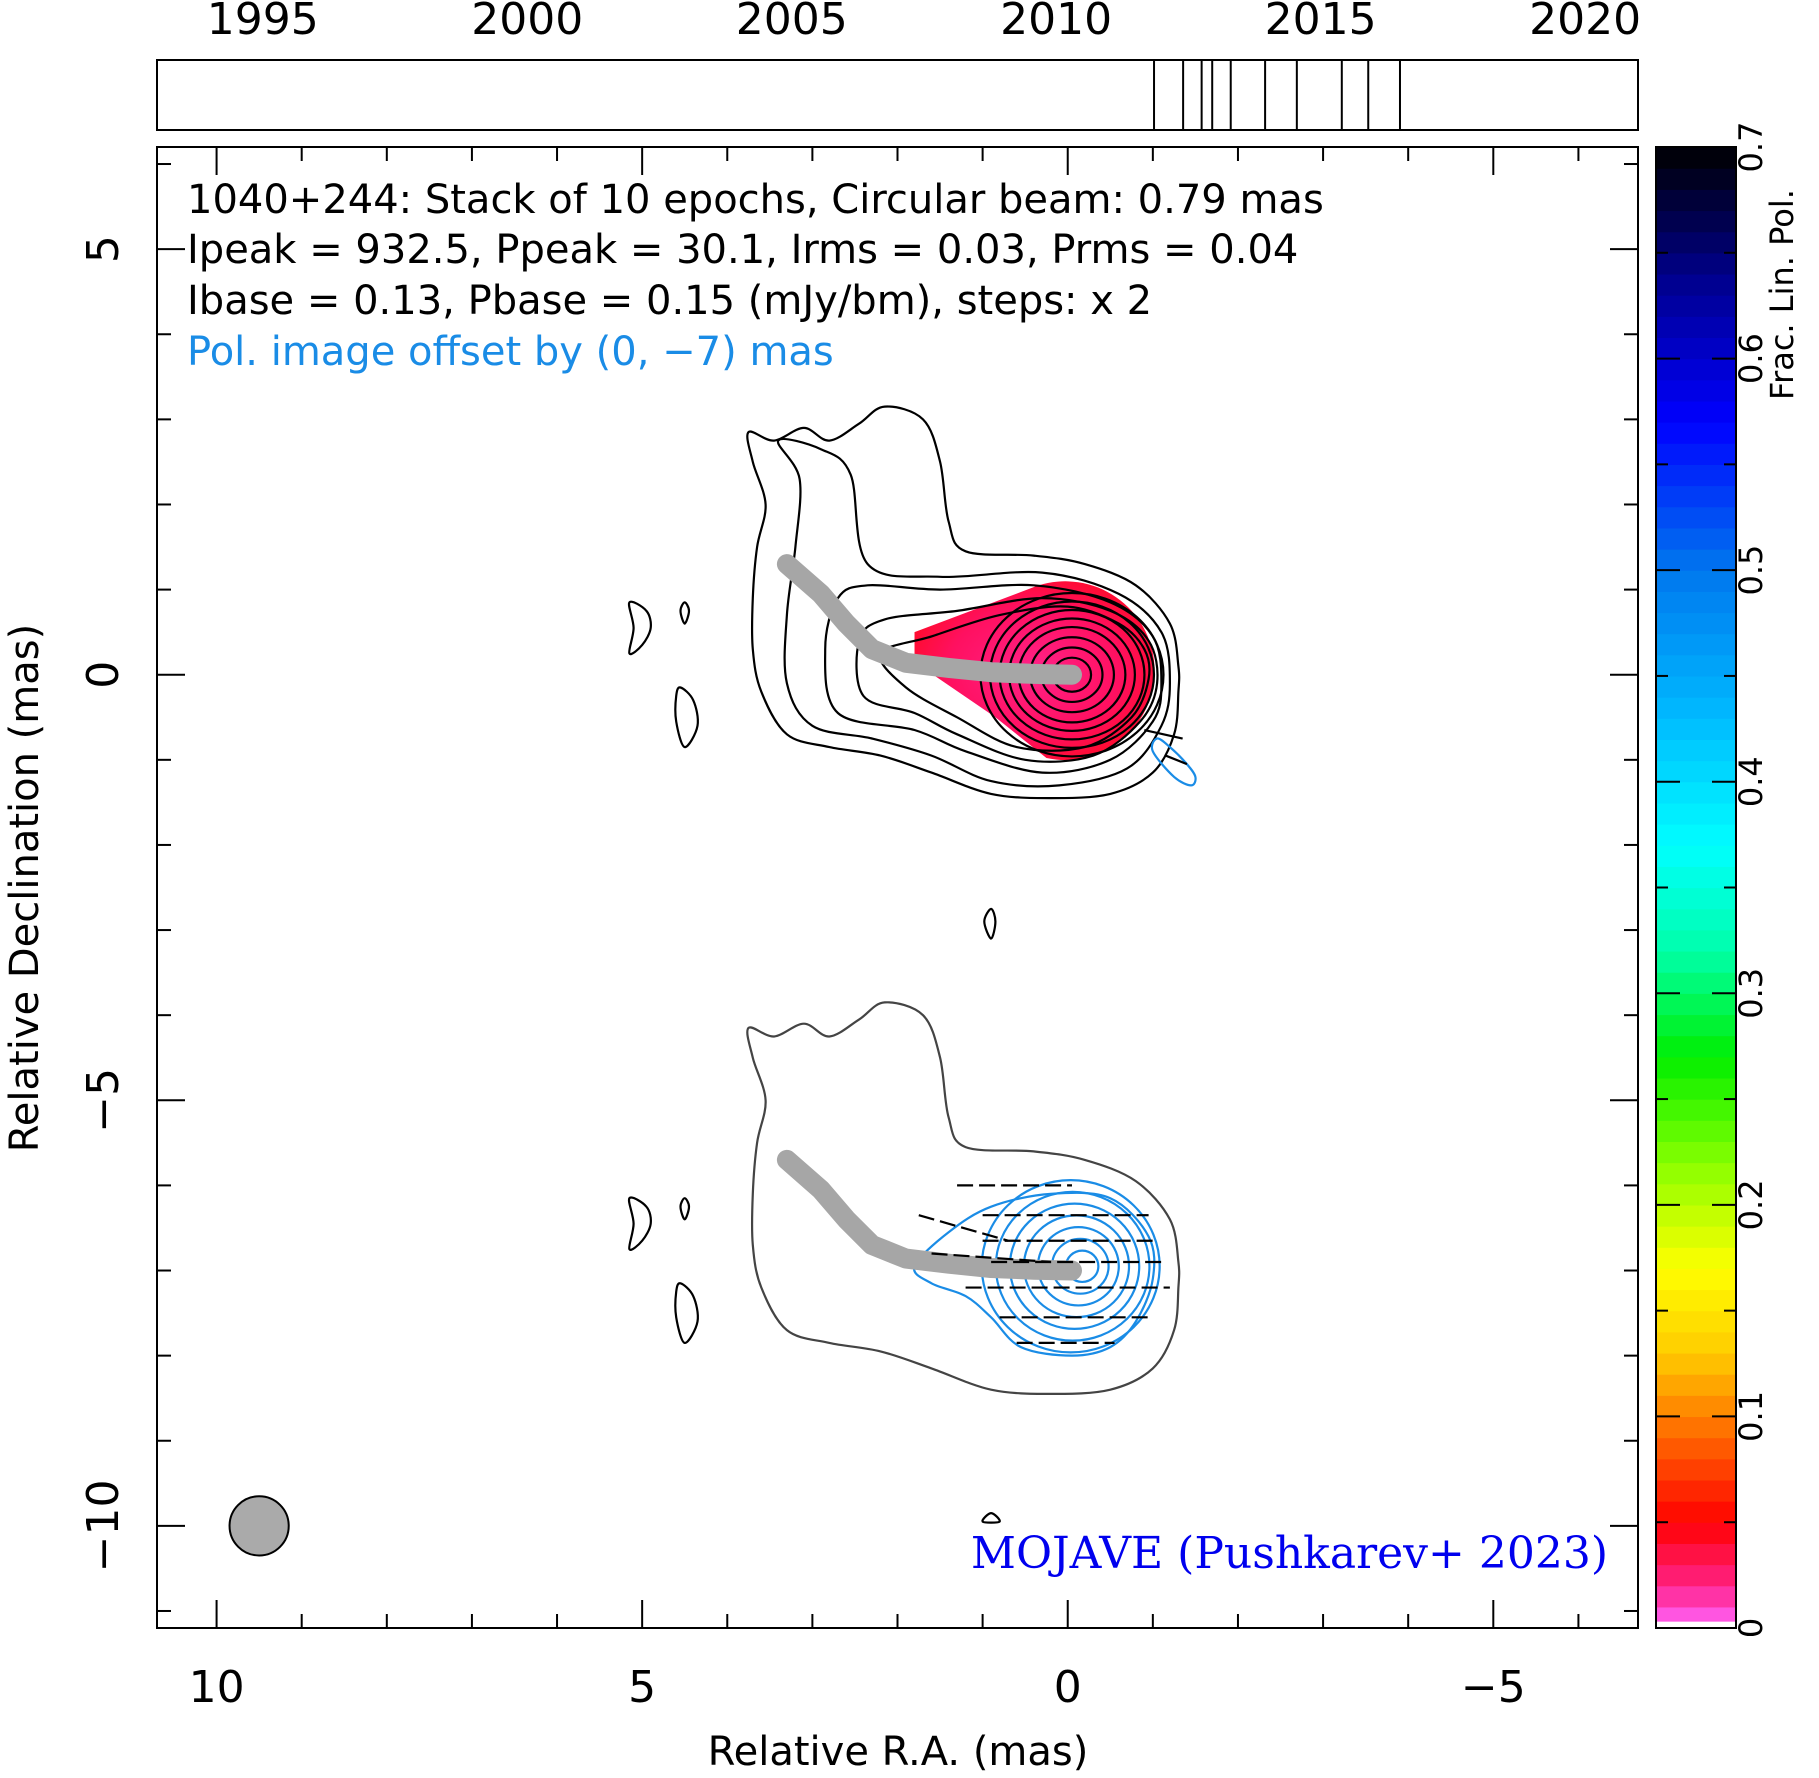 The width and height of the screenshot is (1819, 1778). Describe the element at coordinates (792, 22) in the screenshot. I see `timeline-year-2005: 2005` at that location.